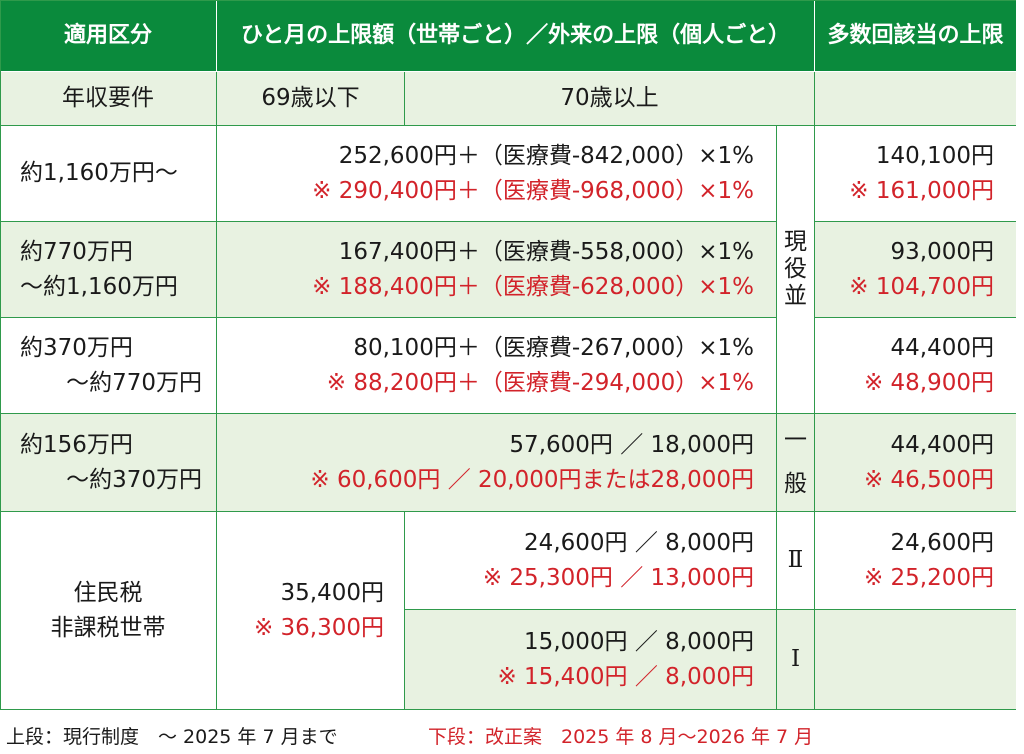 The height and width of the screenshot is (754, 1024). I want to click on exempt-under69-proposed: ※ 36,300円, so click(318, 627).